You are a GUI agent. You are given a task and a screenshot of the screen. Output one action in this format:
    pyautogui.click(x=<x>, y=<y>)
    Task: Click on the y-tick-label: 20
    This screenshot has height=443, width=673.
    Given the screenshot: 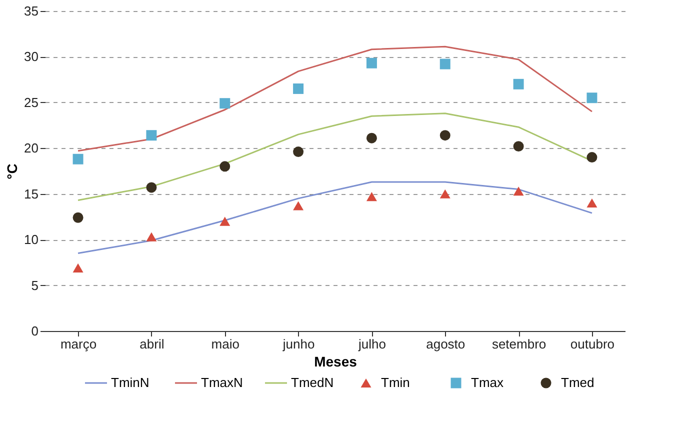 What is the action you would take?
    pyautogui.click(x=31, y=148)
    